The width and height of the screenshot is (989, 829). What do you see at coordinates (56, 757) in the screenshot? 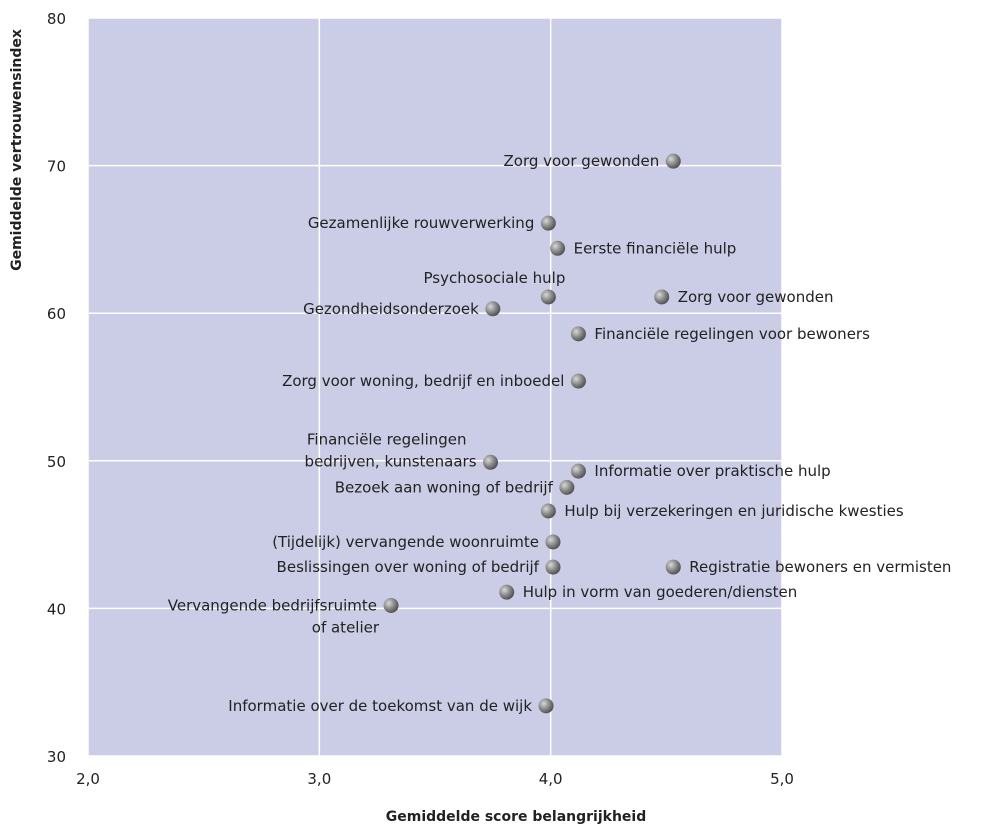
I see `y-tick-label: 30` at bounding box center [56, 757].